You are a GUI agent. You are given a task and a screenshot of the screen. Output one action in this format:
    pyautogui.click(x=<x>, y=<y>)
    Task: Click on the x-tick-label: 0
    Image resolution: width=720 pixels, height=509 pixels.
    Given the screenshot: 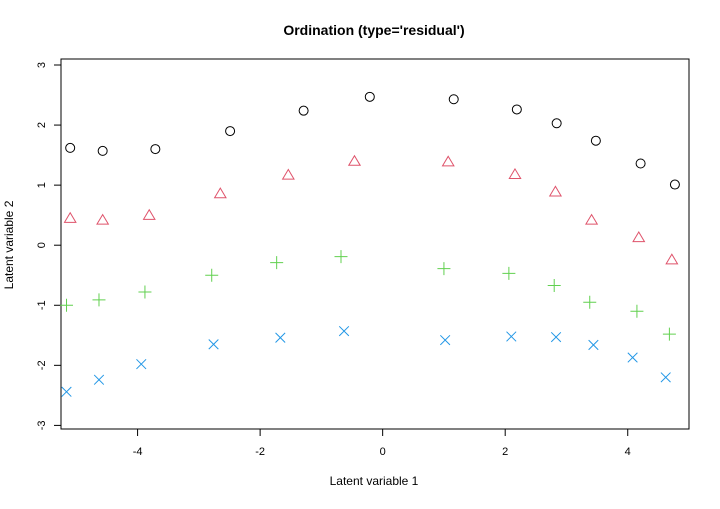 What is the action you would take?
    pyautogui.click(x=383, y=452)
    